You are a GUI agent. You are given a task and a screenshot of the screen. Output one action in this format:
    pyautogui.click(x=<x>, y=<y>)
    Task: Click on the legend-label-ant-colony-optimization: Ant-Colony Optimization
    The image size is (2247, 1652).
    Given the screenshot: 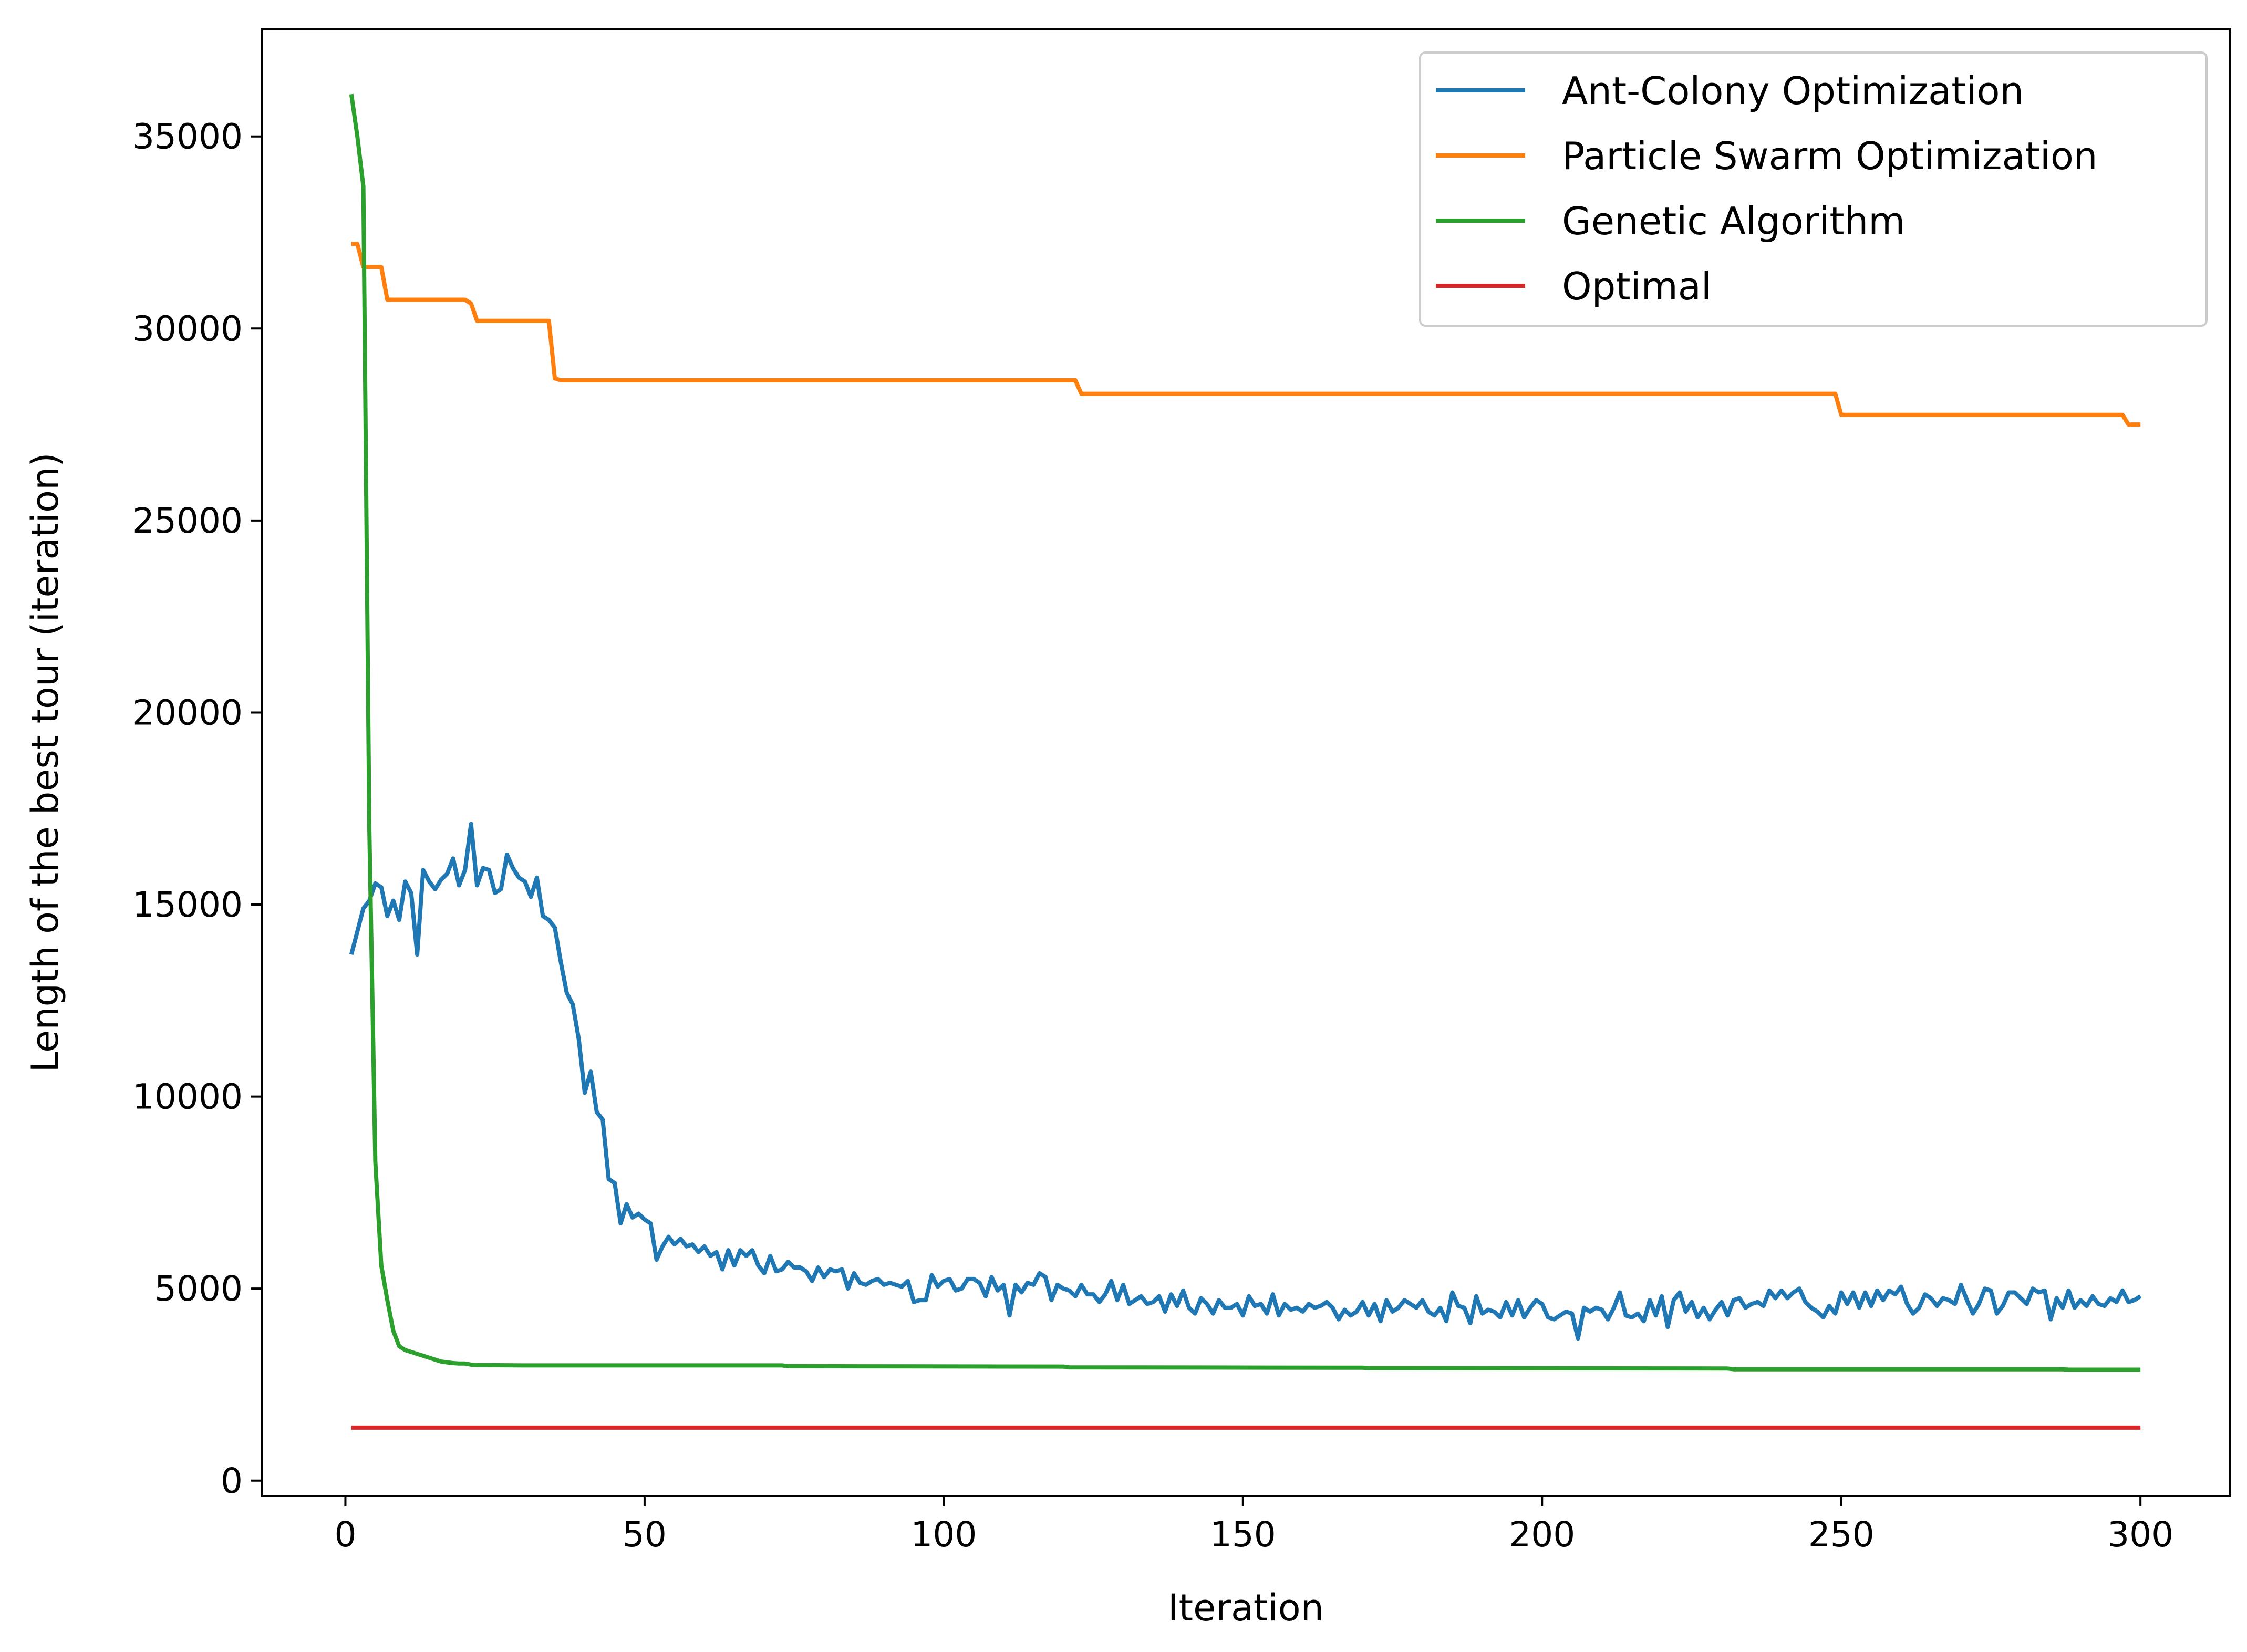 What is the action you would take?
    pyautogui.click(x=1793, y=91)
    